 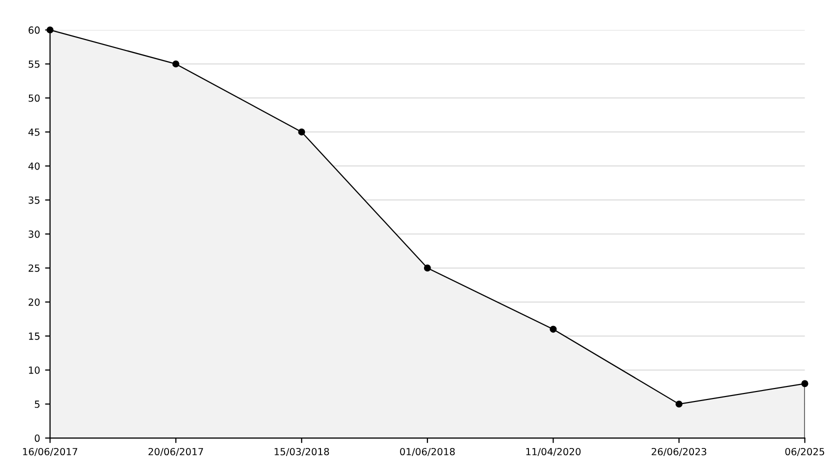 I want to click on x-tick-label: 20/06/2017, so click(x=176, y=452).